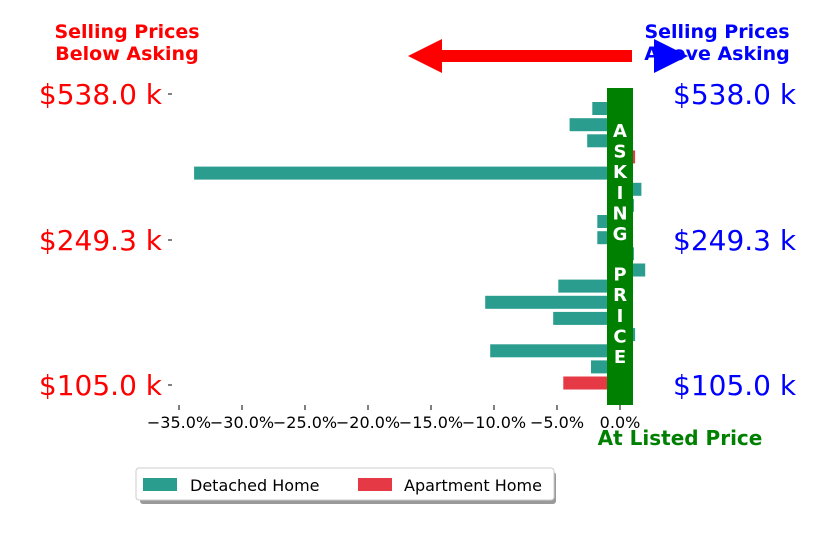  I want to click on bar-apartment, so click(591, 383).